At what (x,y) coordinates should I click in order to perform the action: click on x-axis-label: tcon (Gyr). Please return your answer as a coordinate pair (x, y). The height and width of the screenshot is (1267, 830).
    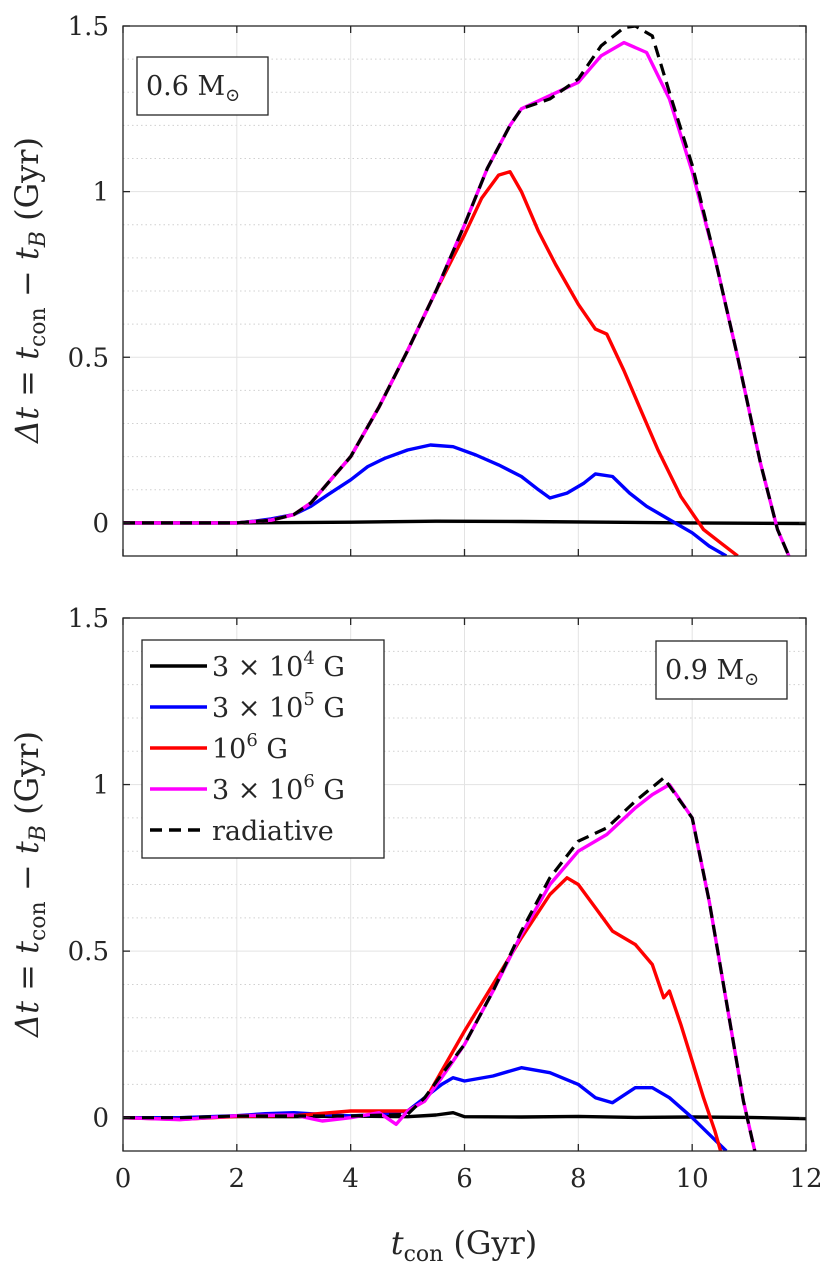
    Looking at the image, I should click on (464, 1245).